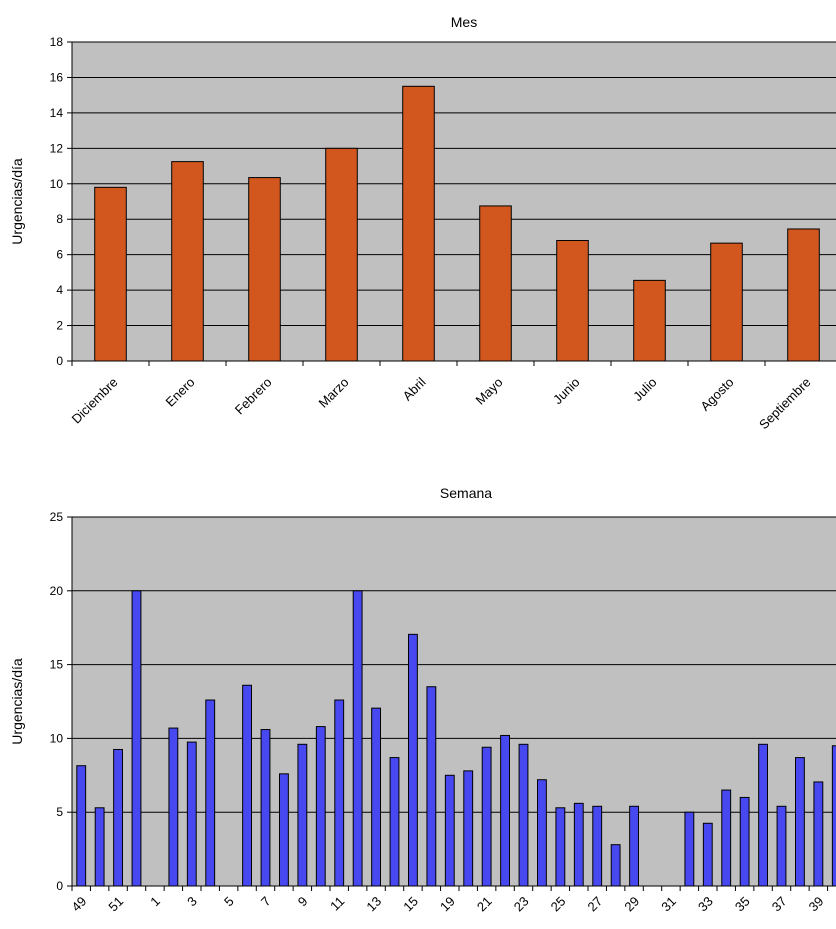  Describe the element at coordinates (253, 396) in the screenshot. I see `x-tick-label: Febrero` at that location.